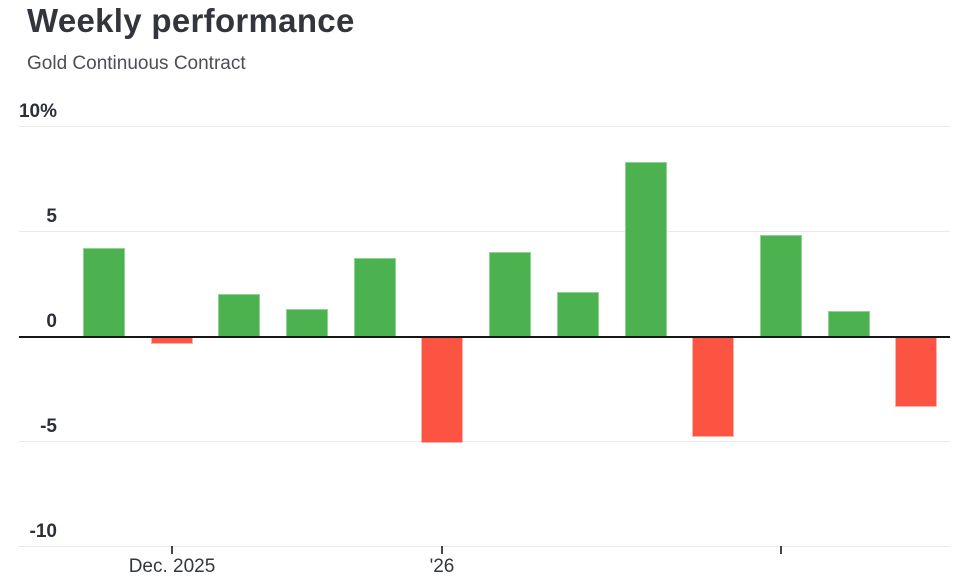  Describe the element at coordinates (51, 321) in the screenshot. I see `y-axis-label: 0` at that location.